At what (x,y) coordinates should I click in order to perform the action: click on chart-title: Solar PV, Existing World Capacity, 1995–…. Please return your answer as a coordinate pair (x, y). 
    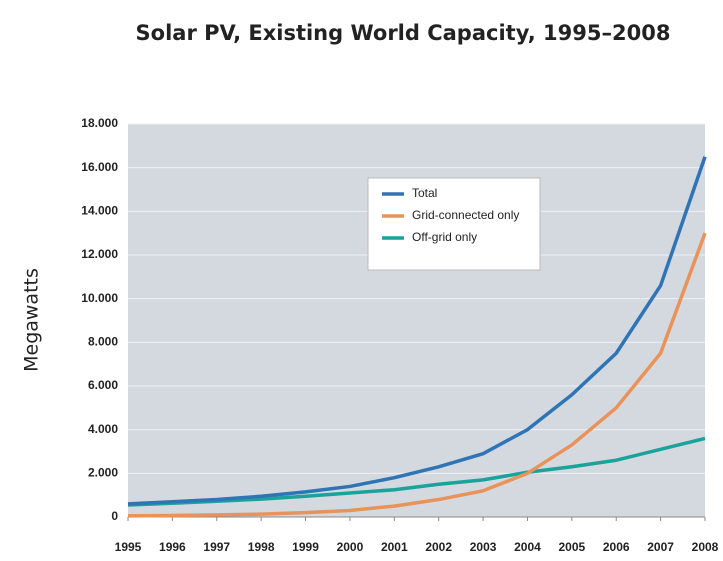
    Looking at the image, I should click on (403, 33).